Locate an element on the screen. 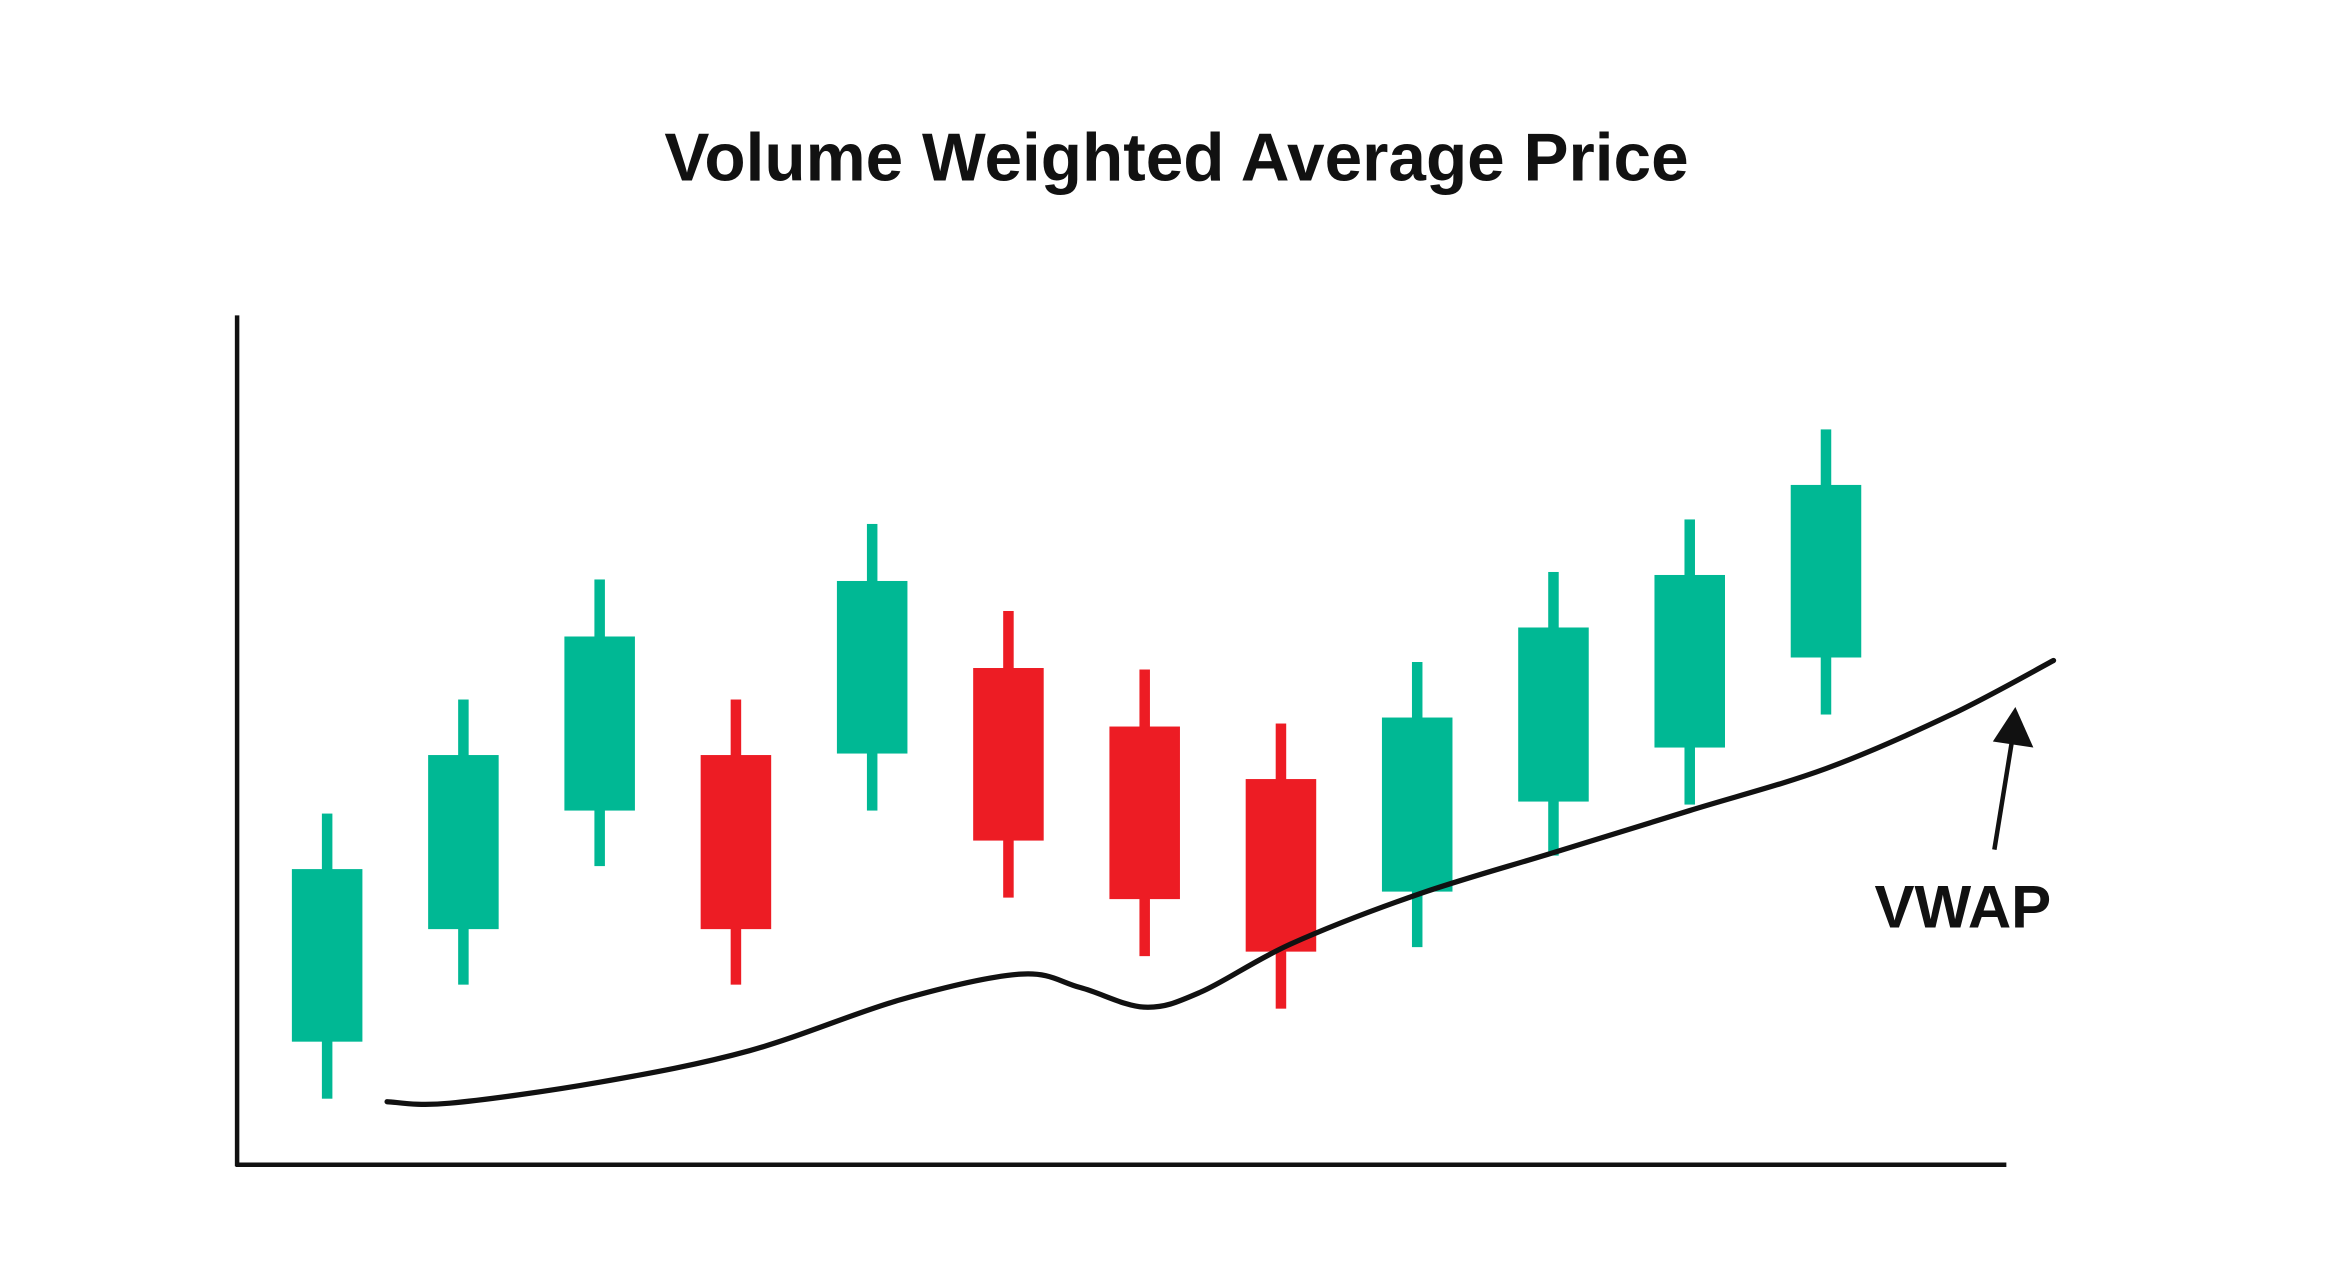  annotation-arrow-shaft is located at coordinates (2003, 794).